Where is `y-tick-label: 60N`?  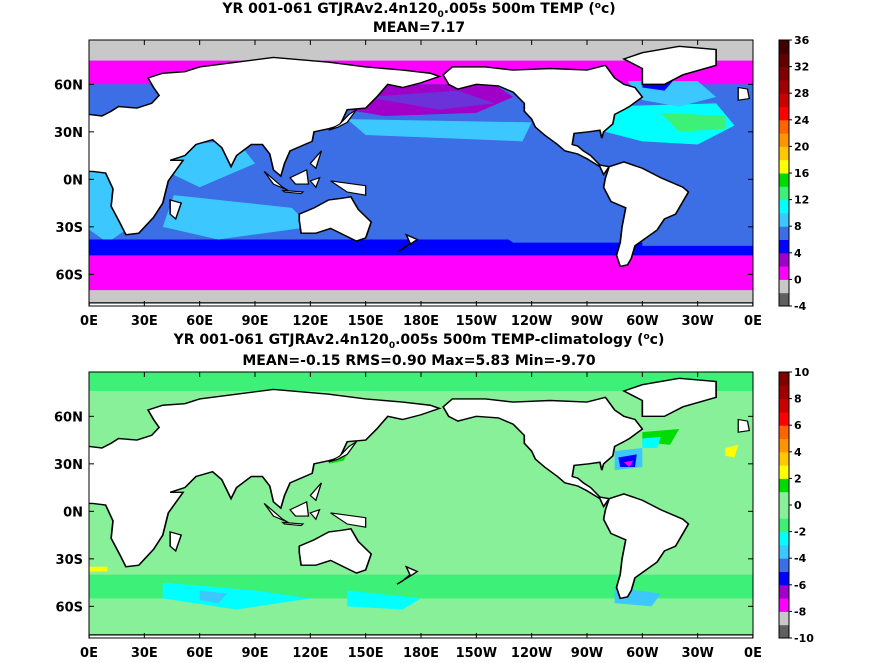
y-tick-label: 60N is located at coordinates (68, 417).